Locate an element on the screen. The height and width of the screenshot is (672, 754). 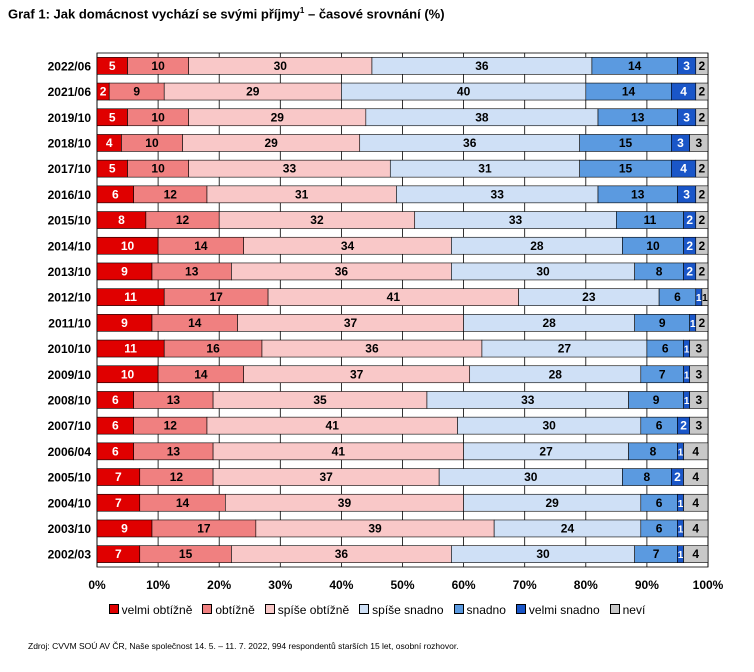
legend-item: neví is located at coordinates (627, 610).